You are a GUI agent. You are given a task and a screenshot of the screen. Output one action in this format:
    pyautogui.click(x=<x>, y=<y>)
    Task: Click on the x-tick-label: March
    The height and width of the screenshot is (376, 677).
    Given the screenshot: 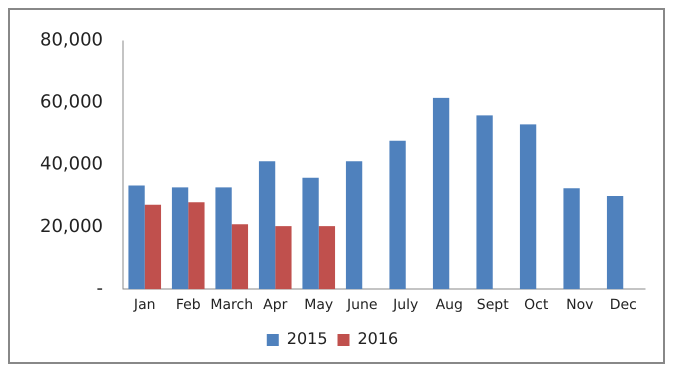 What is the action you would take?
    pyautogui.click(x=232, y=305)
    